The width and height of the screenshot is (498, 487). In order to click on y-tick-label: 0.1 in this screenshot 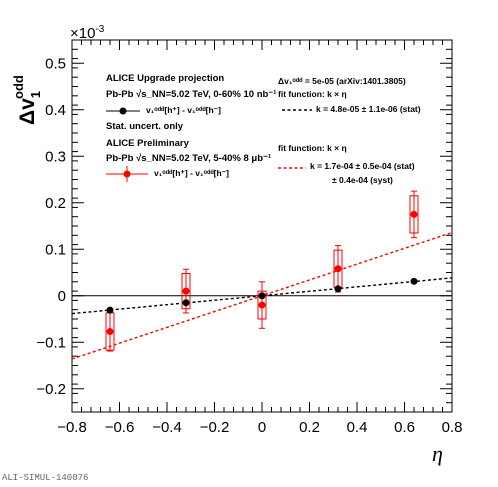, I will do `click(55, 249)`.